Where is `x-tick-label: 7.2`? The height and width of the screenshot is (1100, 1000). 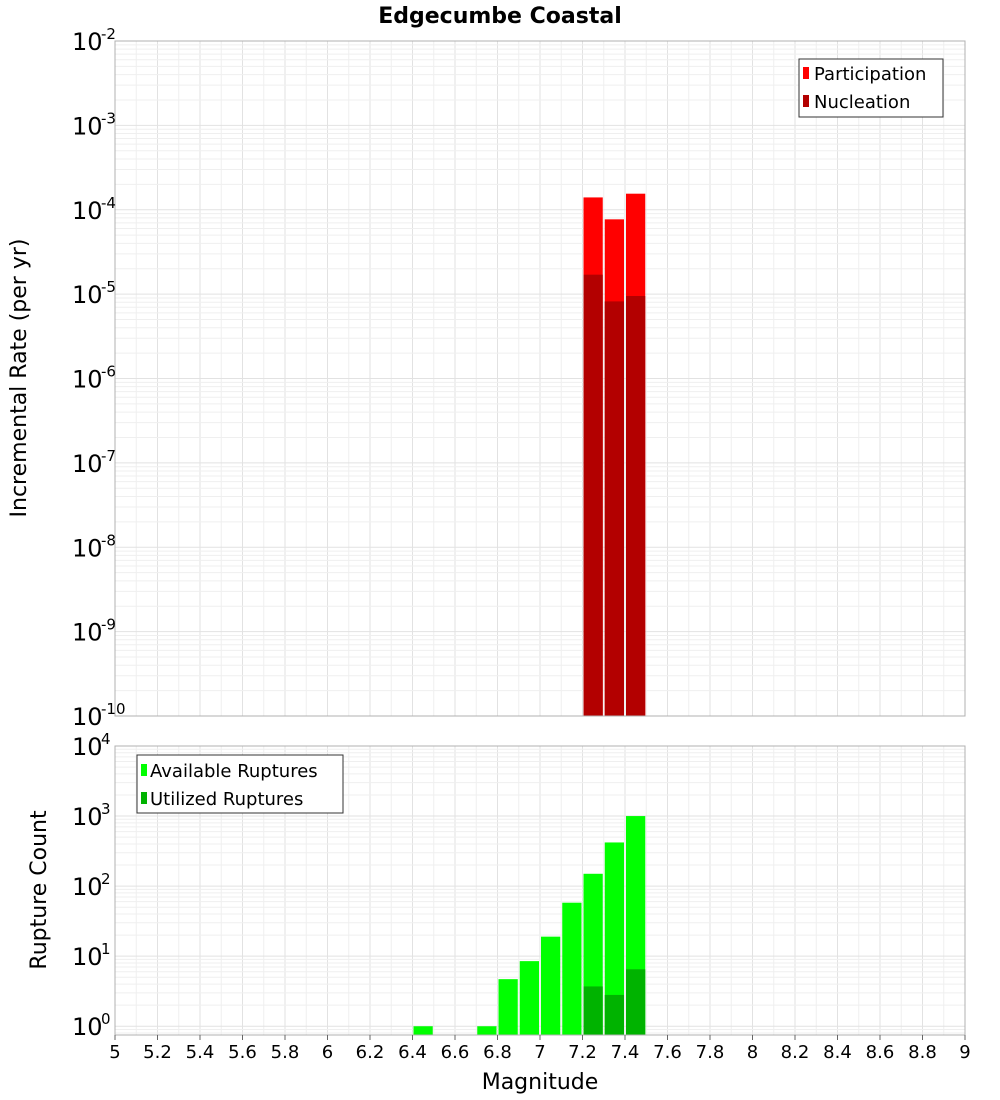
x-tick-label: 7.2 is located at coordinates (582, 1052).